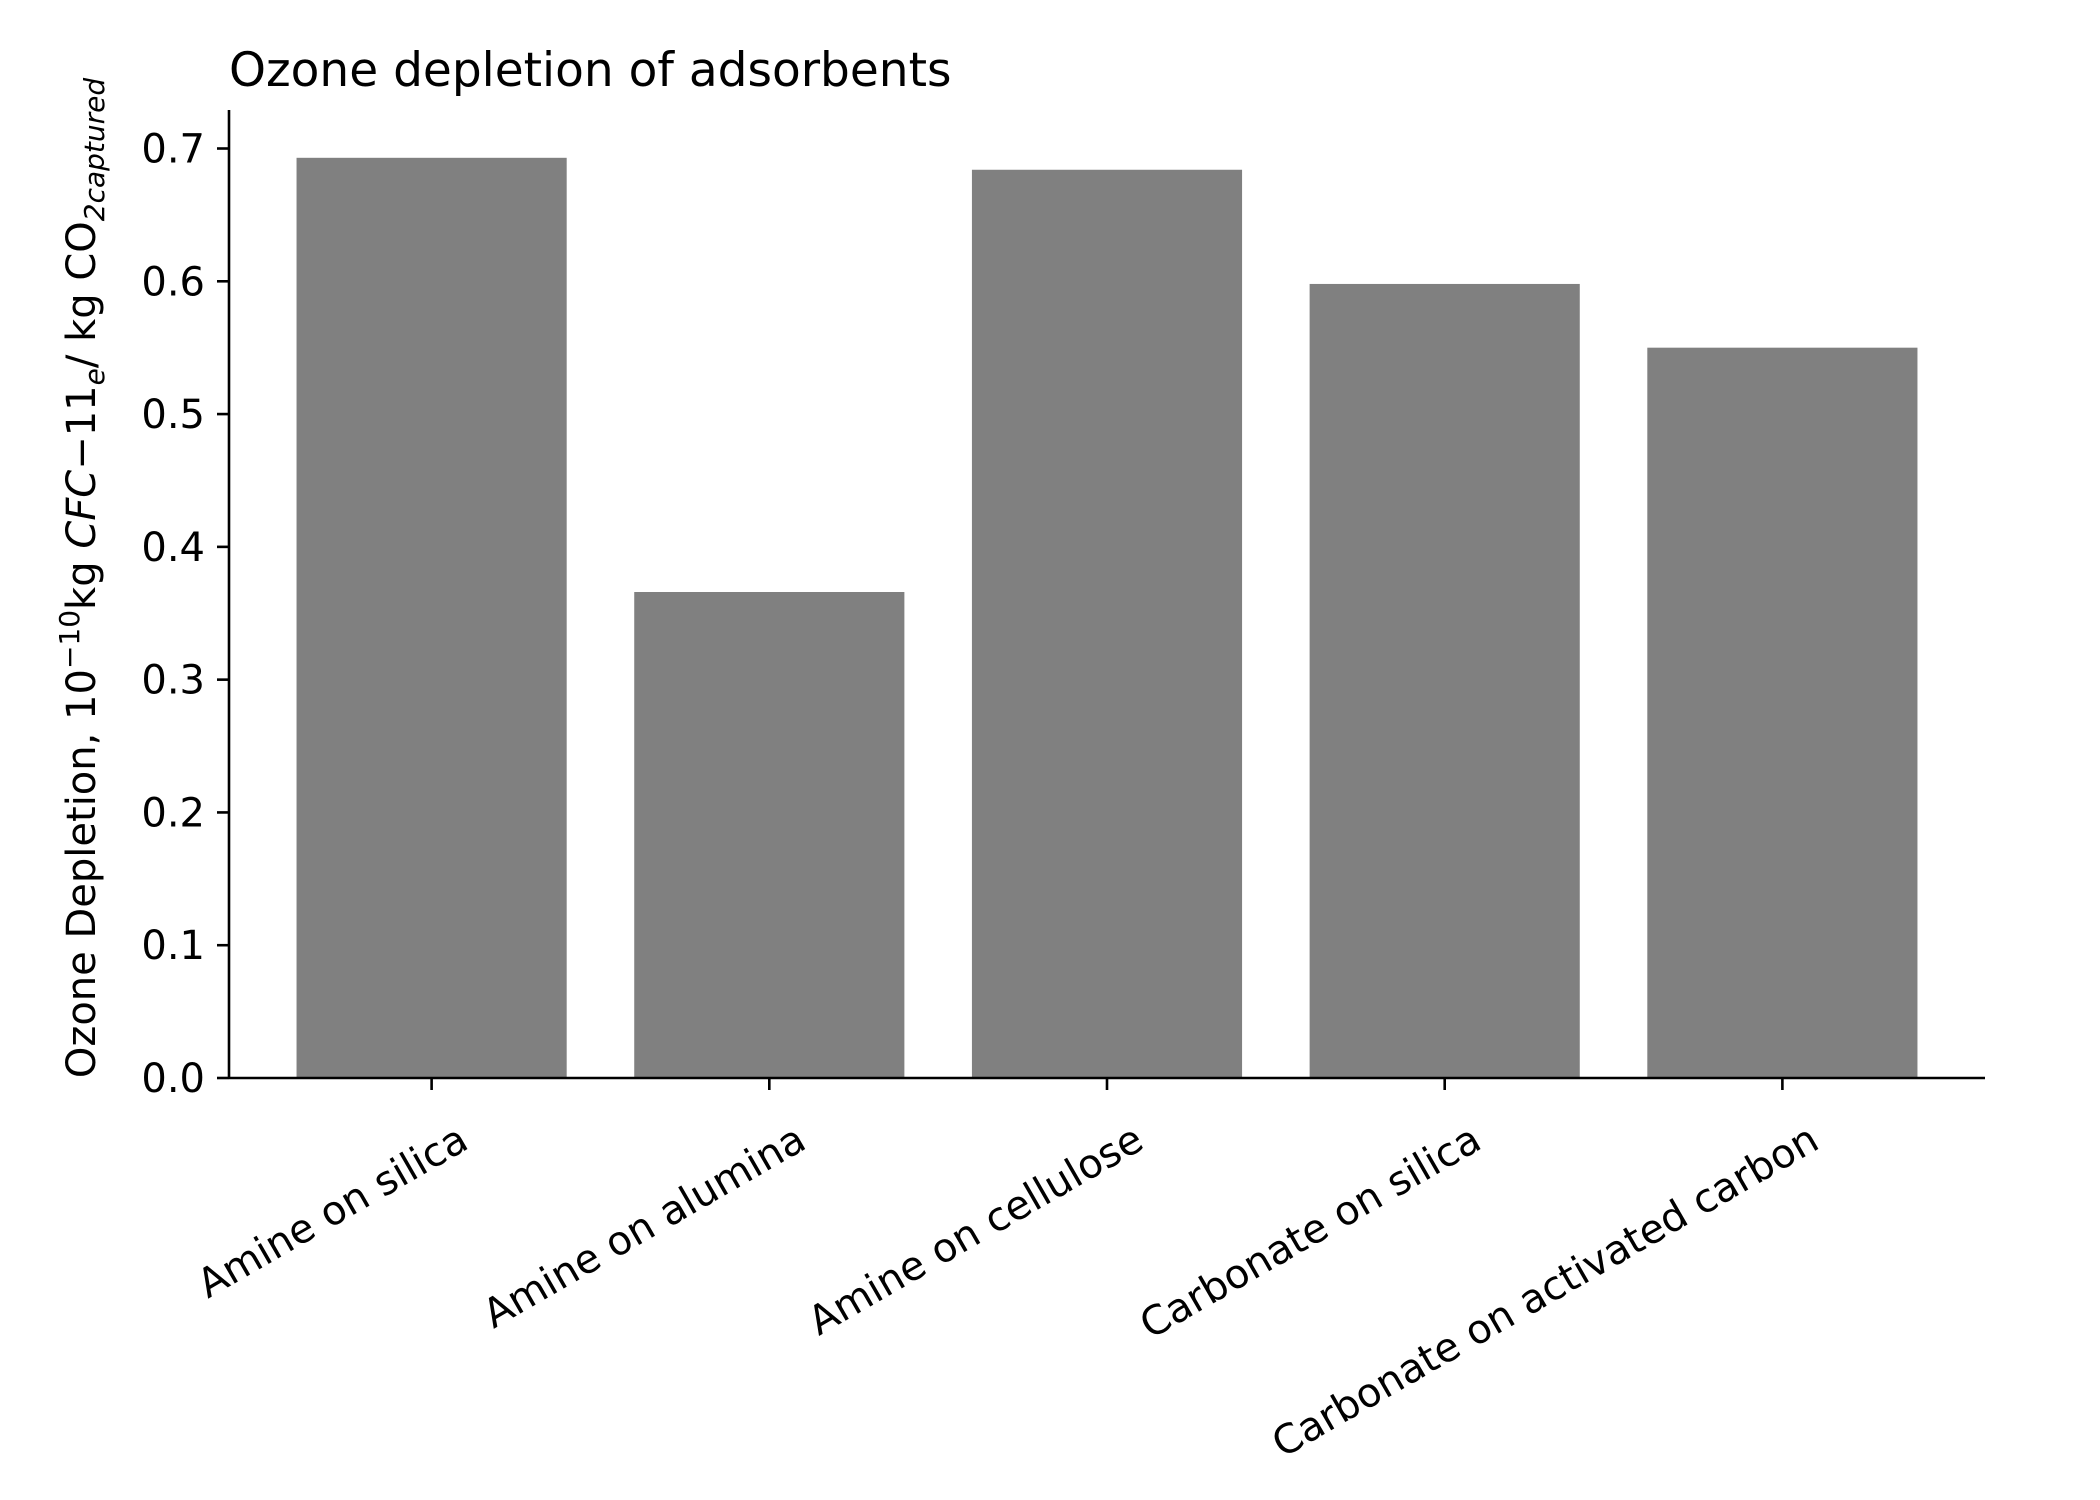 Image resolution: width=2100 pixels, height=1500 pixels. What do you see at coordinates (173, 1079) in the screenshot?
I see `y-tick-label: 0.0` at bounding box center [173, 1079].